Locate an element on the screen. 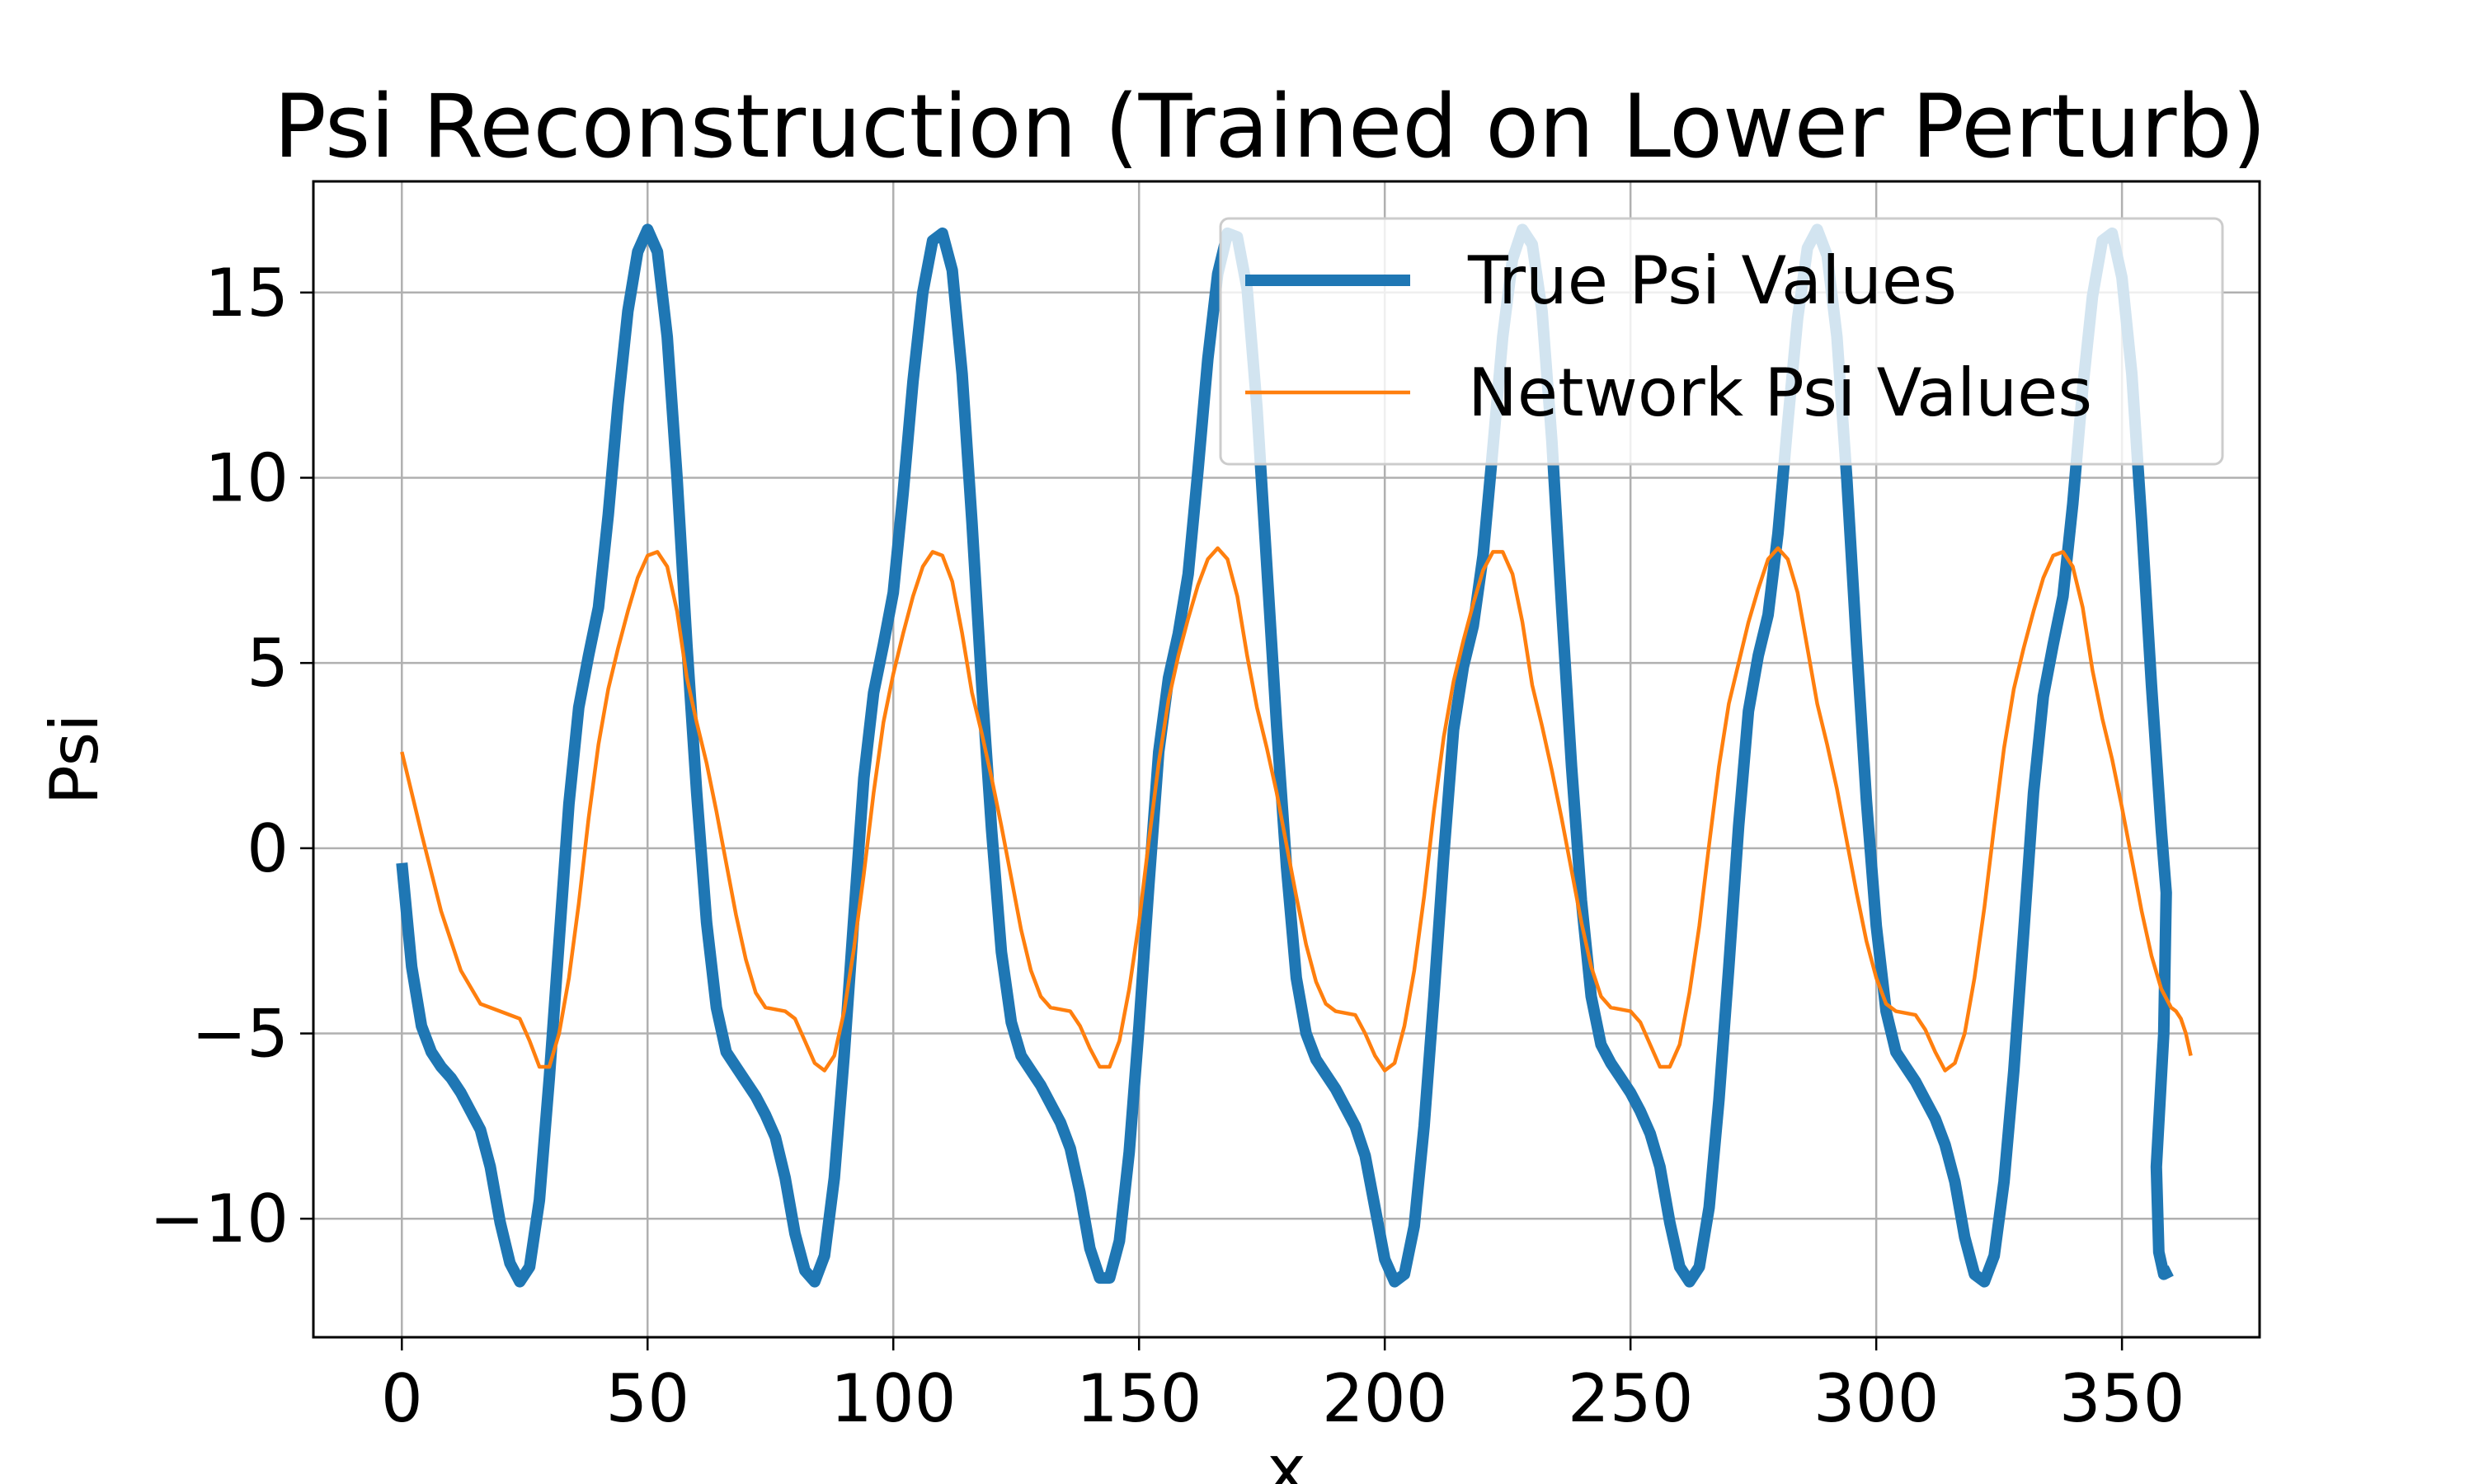  y-tick-label: −5 is located at coordinates (240, 1034).